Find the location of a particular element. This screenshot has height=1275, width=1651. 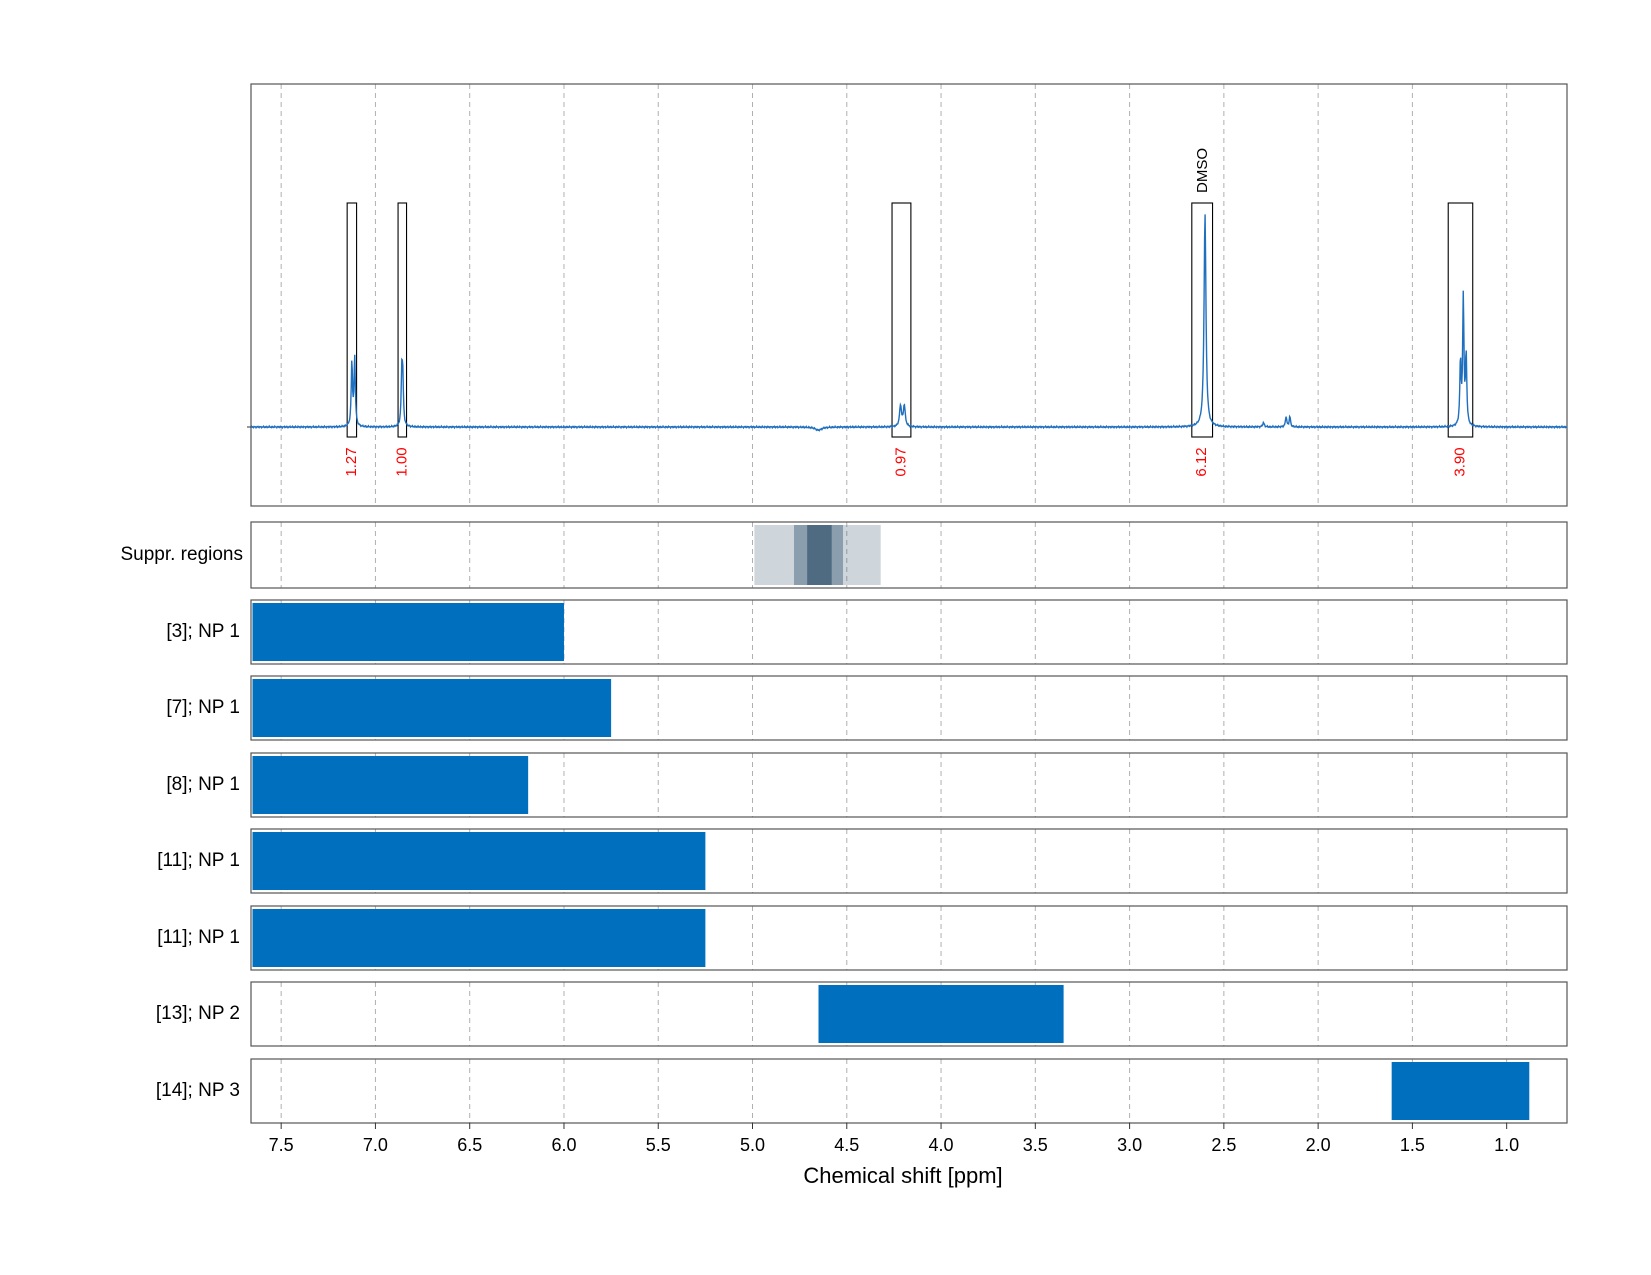

range-row: [13]; NP 2 is located at coordinates (862, 1014).